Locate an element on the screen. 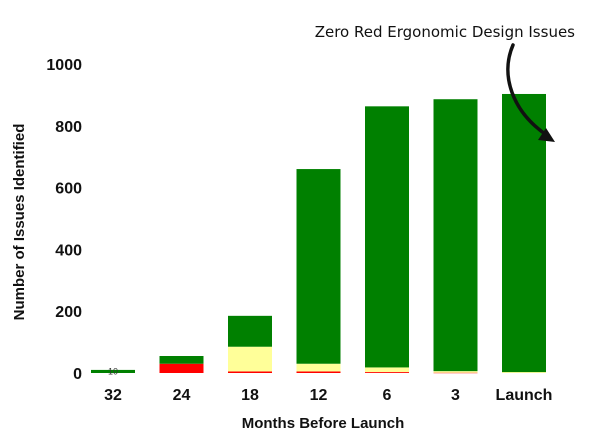  x-axis-title: Months Before Launch is located at coordinates (323, 423).